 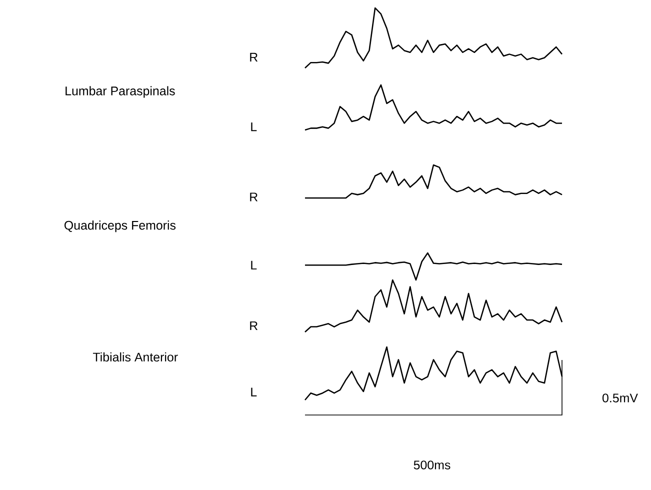 What do you see at coordinates (135, 357) in the screenshot?
I see `text: Tibialis Anterior` at bounding box center [135, 357].